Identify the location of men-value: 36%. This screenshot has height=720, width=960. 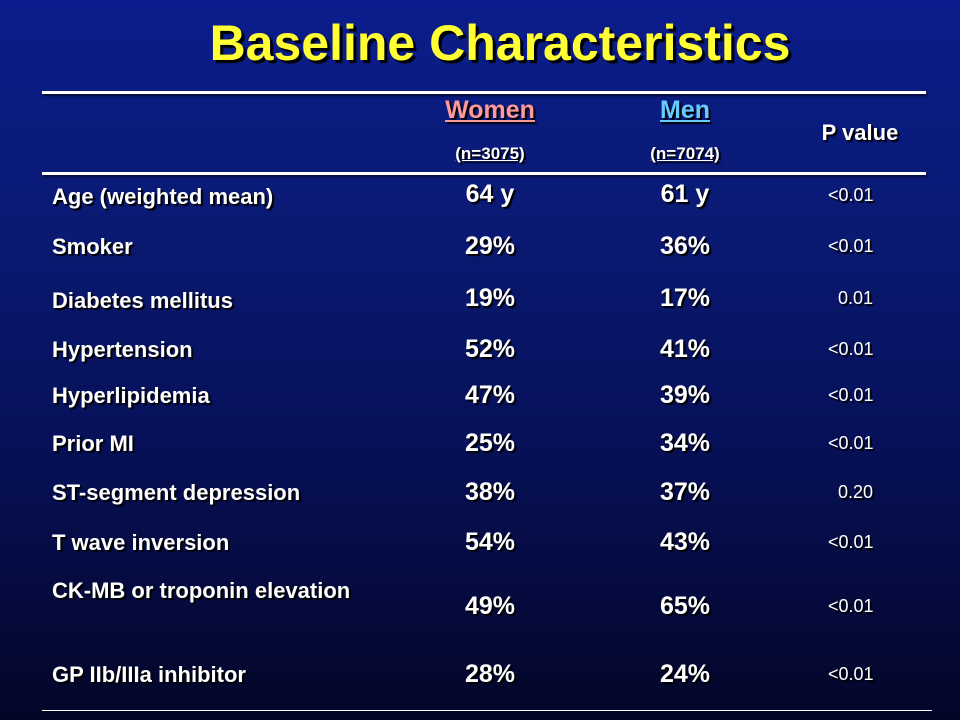
(685, 246).